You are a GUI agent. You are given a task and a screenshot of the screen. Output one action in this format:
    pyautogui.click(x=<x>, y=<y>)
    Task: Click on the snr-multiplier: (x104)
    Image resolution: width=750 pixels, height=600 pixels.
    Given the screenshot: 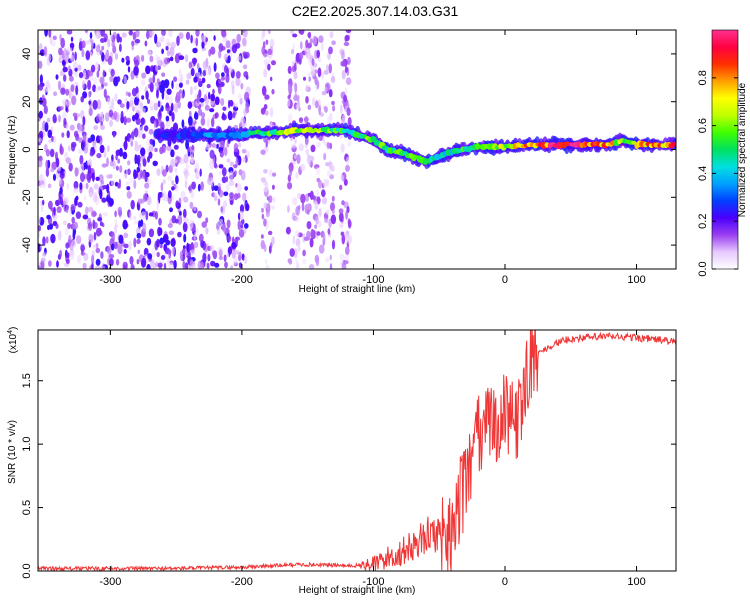 What is the action you would take?
    pyautogui.click(x=13, y=340)
    